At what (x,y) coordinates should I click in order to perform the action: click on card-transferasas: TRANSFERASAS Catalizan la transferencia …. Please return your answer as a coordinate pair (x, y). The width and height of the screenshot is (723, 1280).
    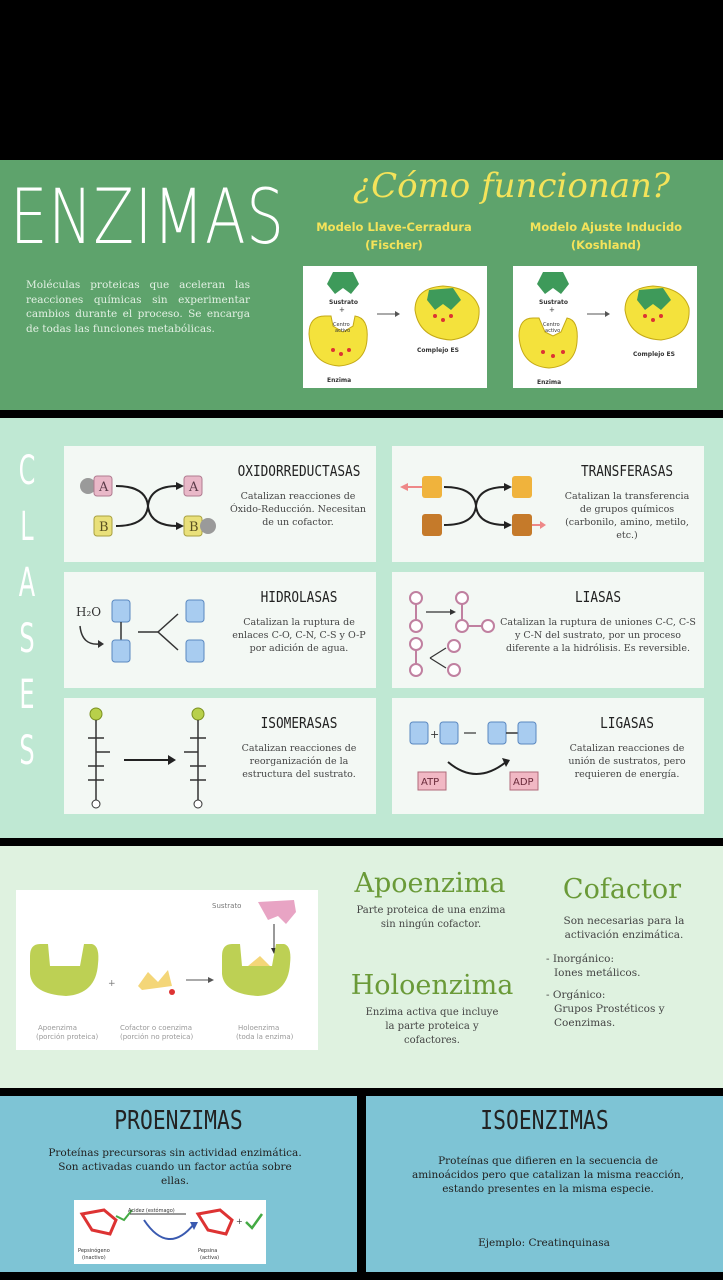
    Looking at the image, I should click on (548, 504).